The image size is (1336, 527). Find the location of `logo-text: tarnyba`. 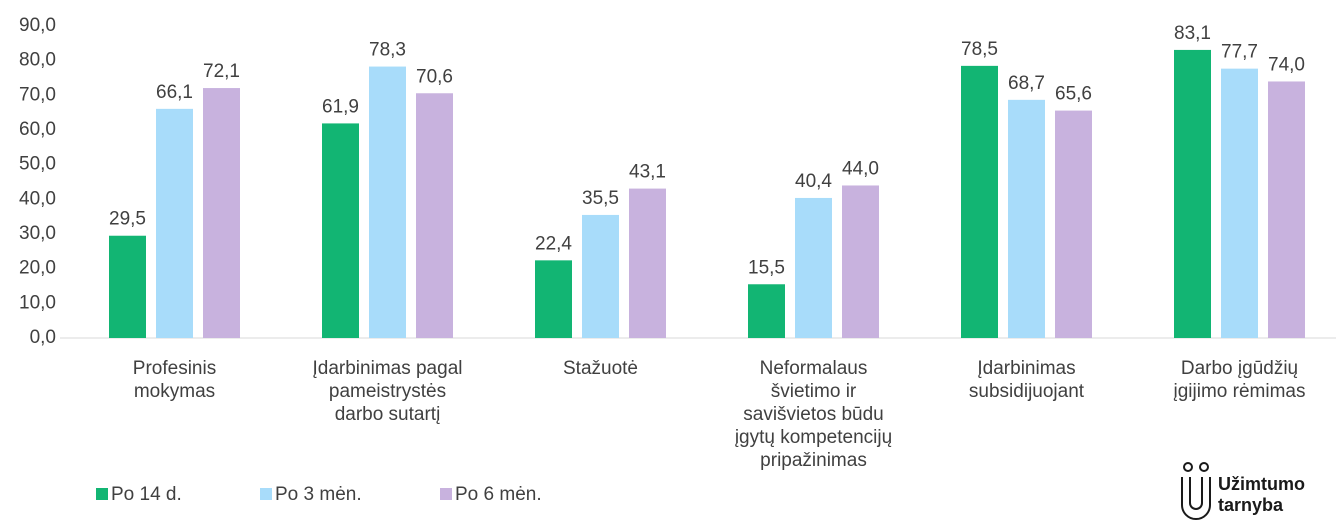

logo-text: tarnyba is located at coordinates (1251, 505).